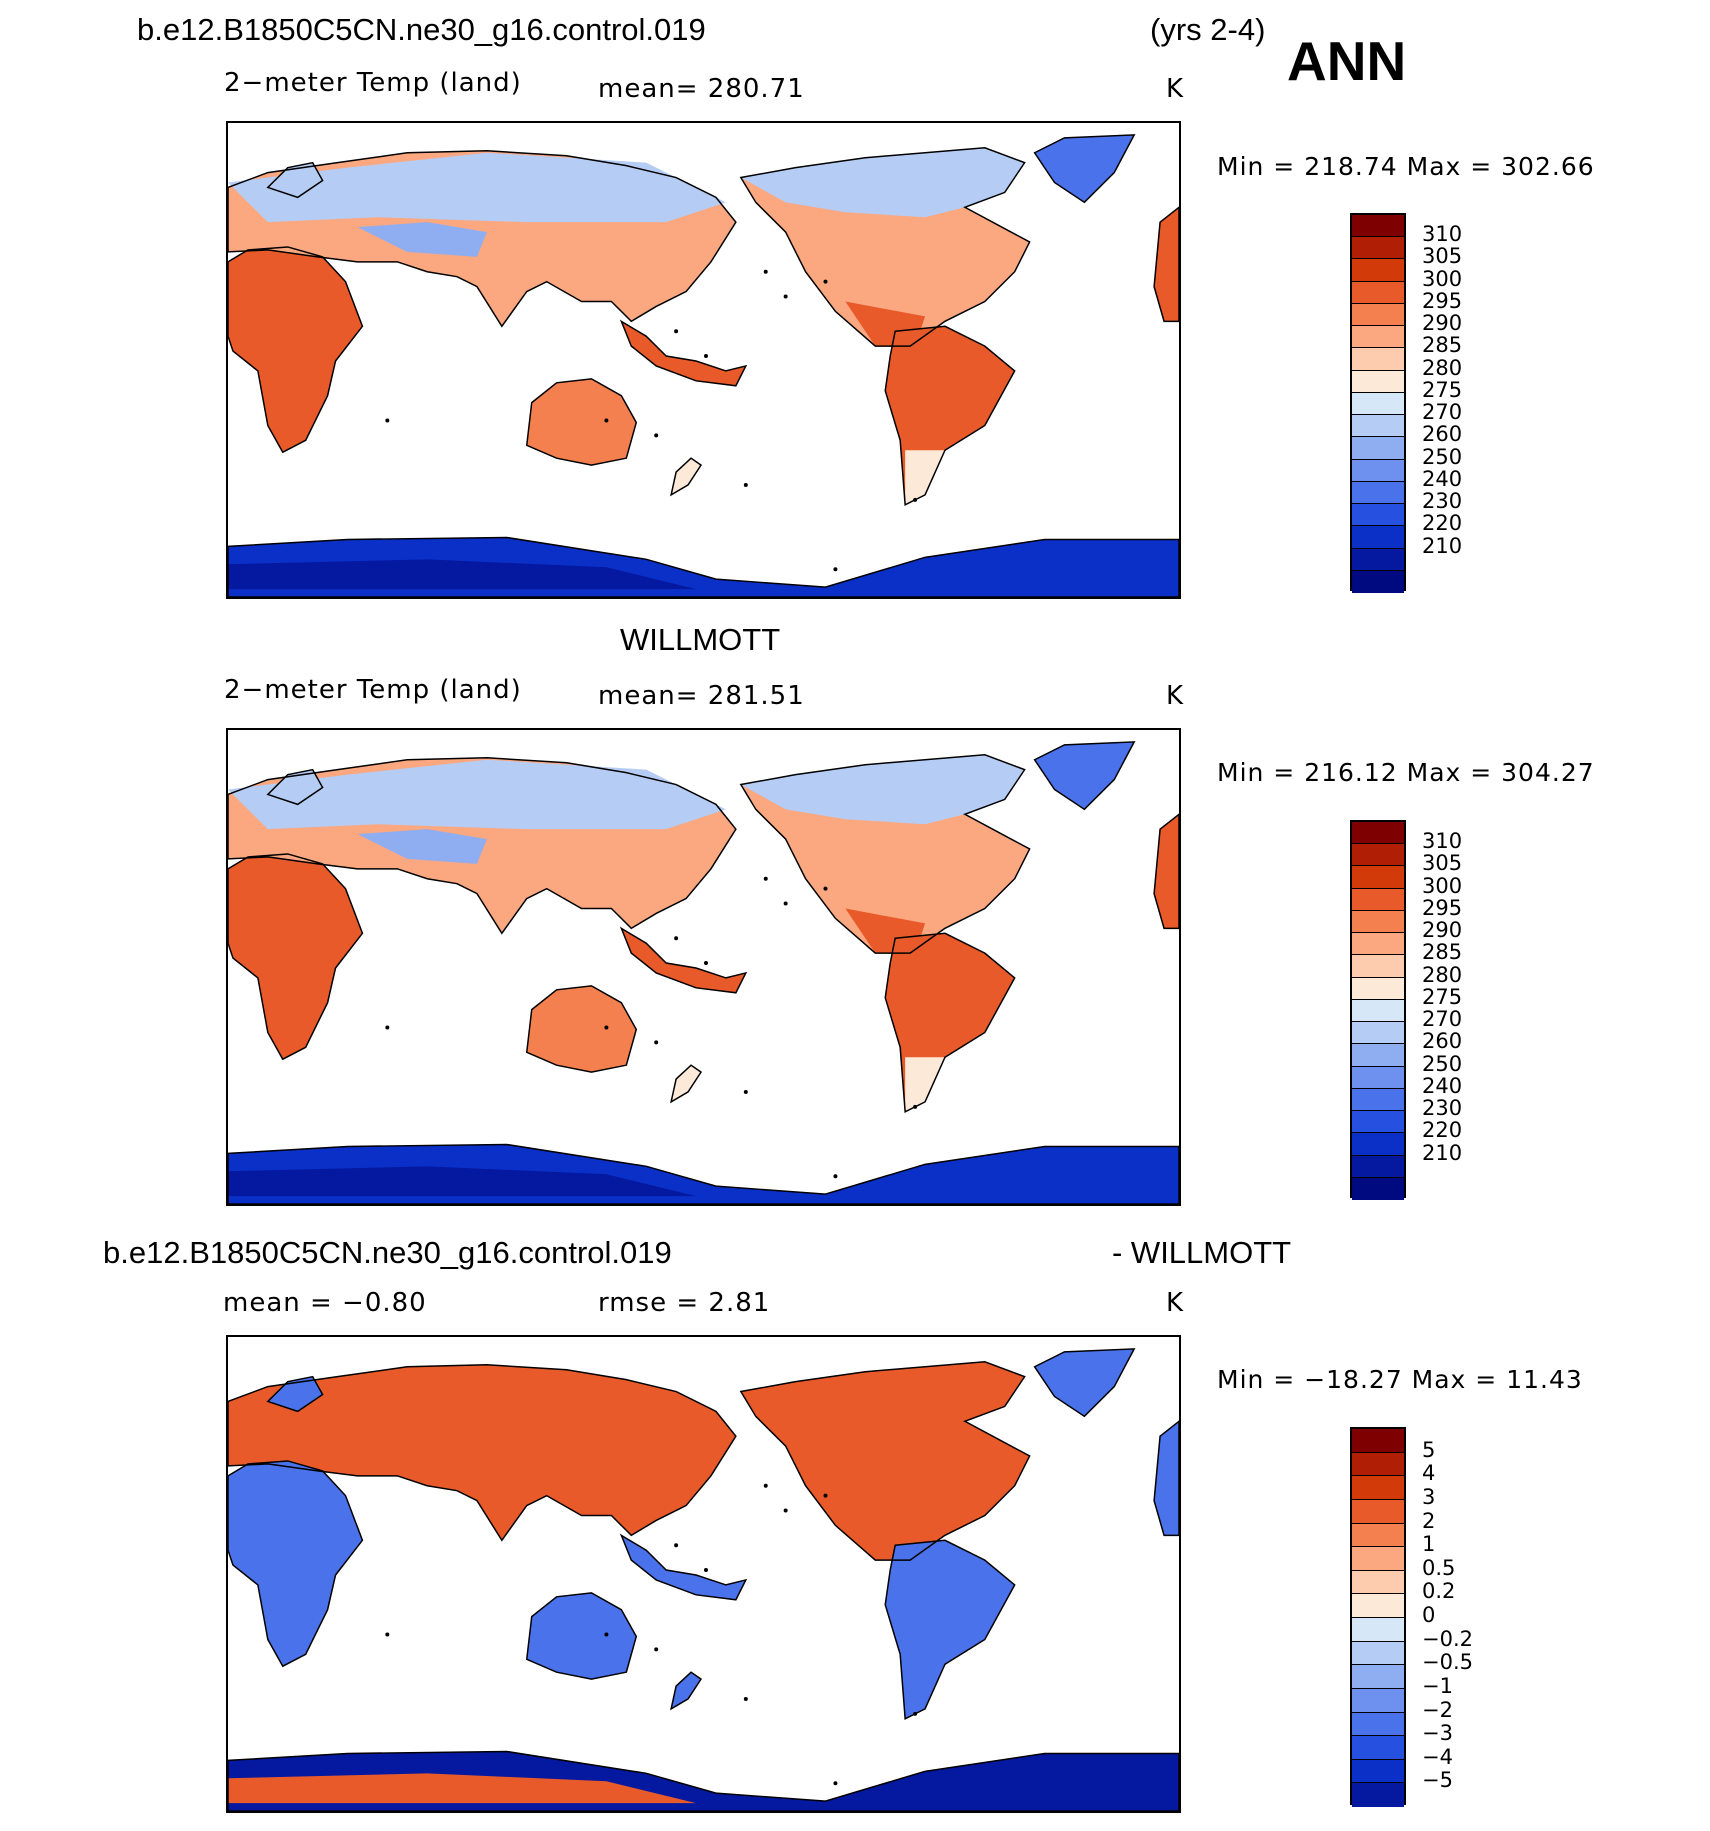  What do you see at coordinates (1406, 166) in the screenshot?
I see `panel1-minmax: Min = 218.74 Max = 302.66` at bounding box center [1406, 166].